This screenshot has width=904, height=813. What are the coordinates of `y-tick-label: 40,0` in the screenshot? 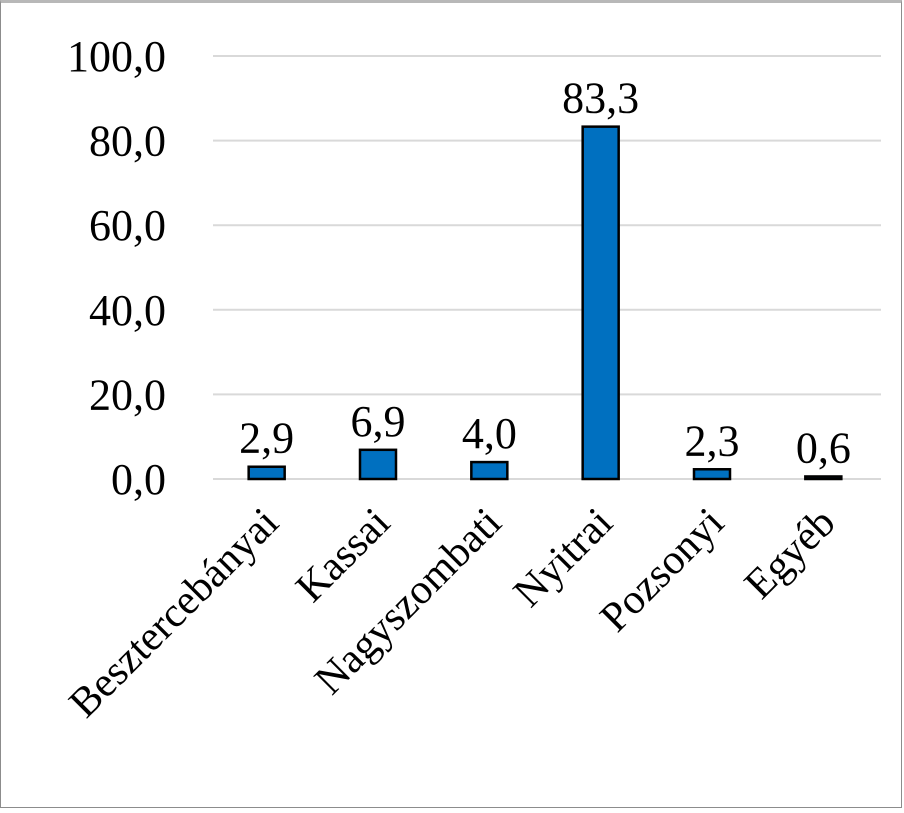 It's located at (127, 310).